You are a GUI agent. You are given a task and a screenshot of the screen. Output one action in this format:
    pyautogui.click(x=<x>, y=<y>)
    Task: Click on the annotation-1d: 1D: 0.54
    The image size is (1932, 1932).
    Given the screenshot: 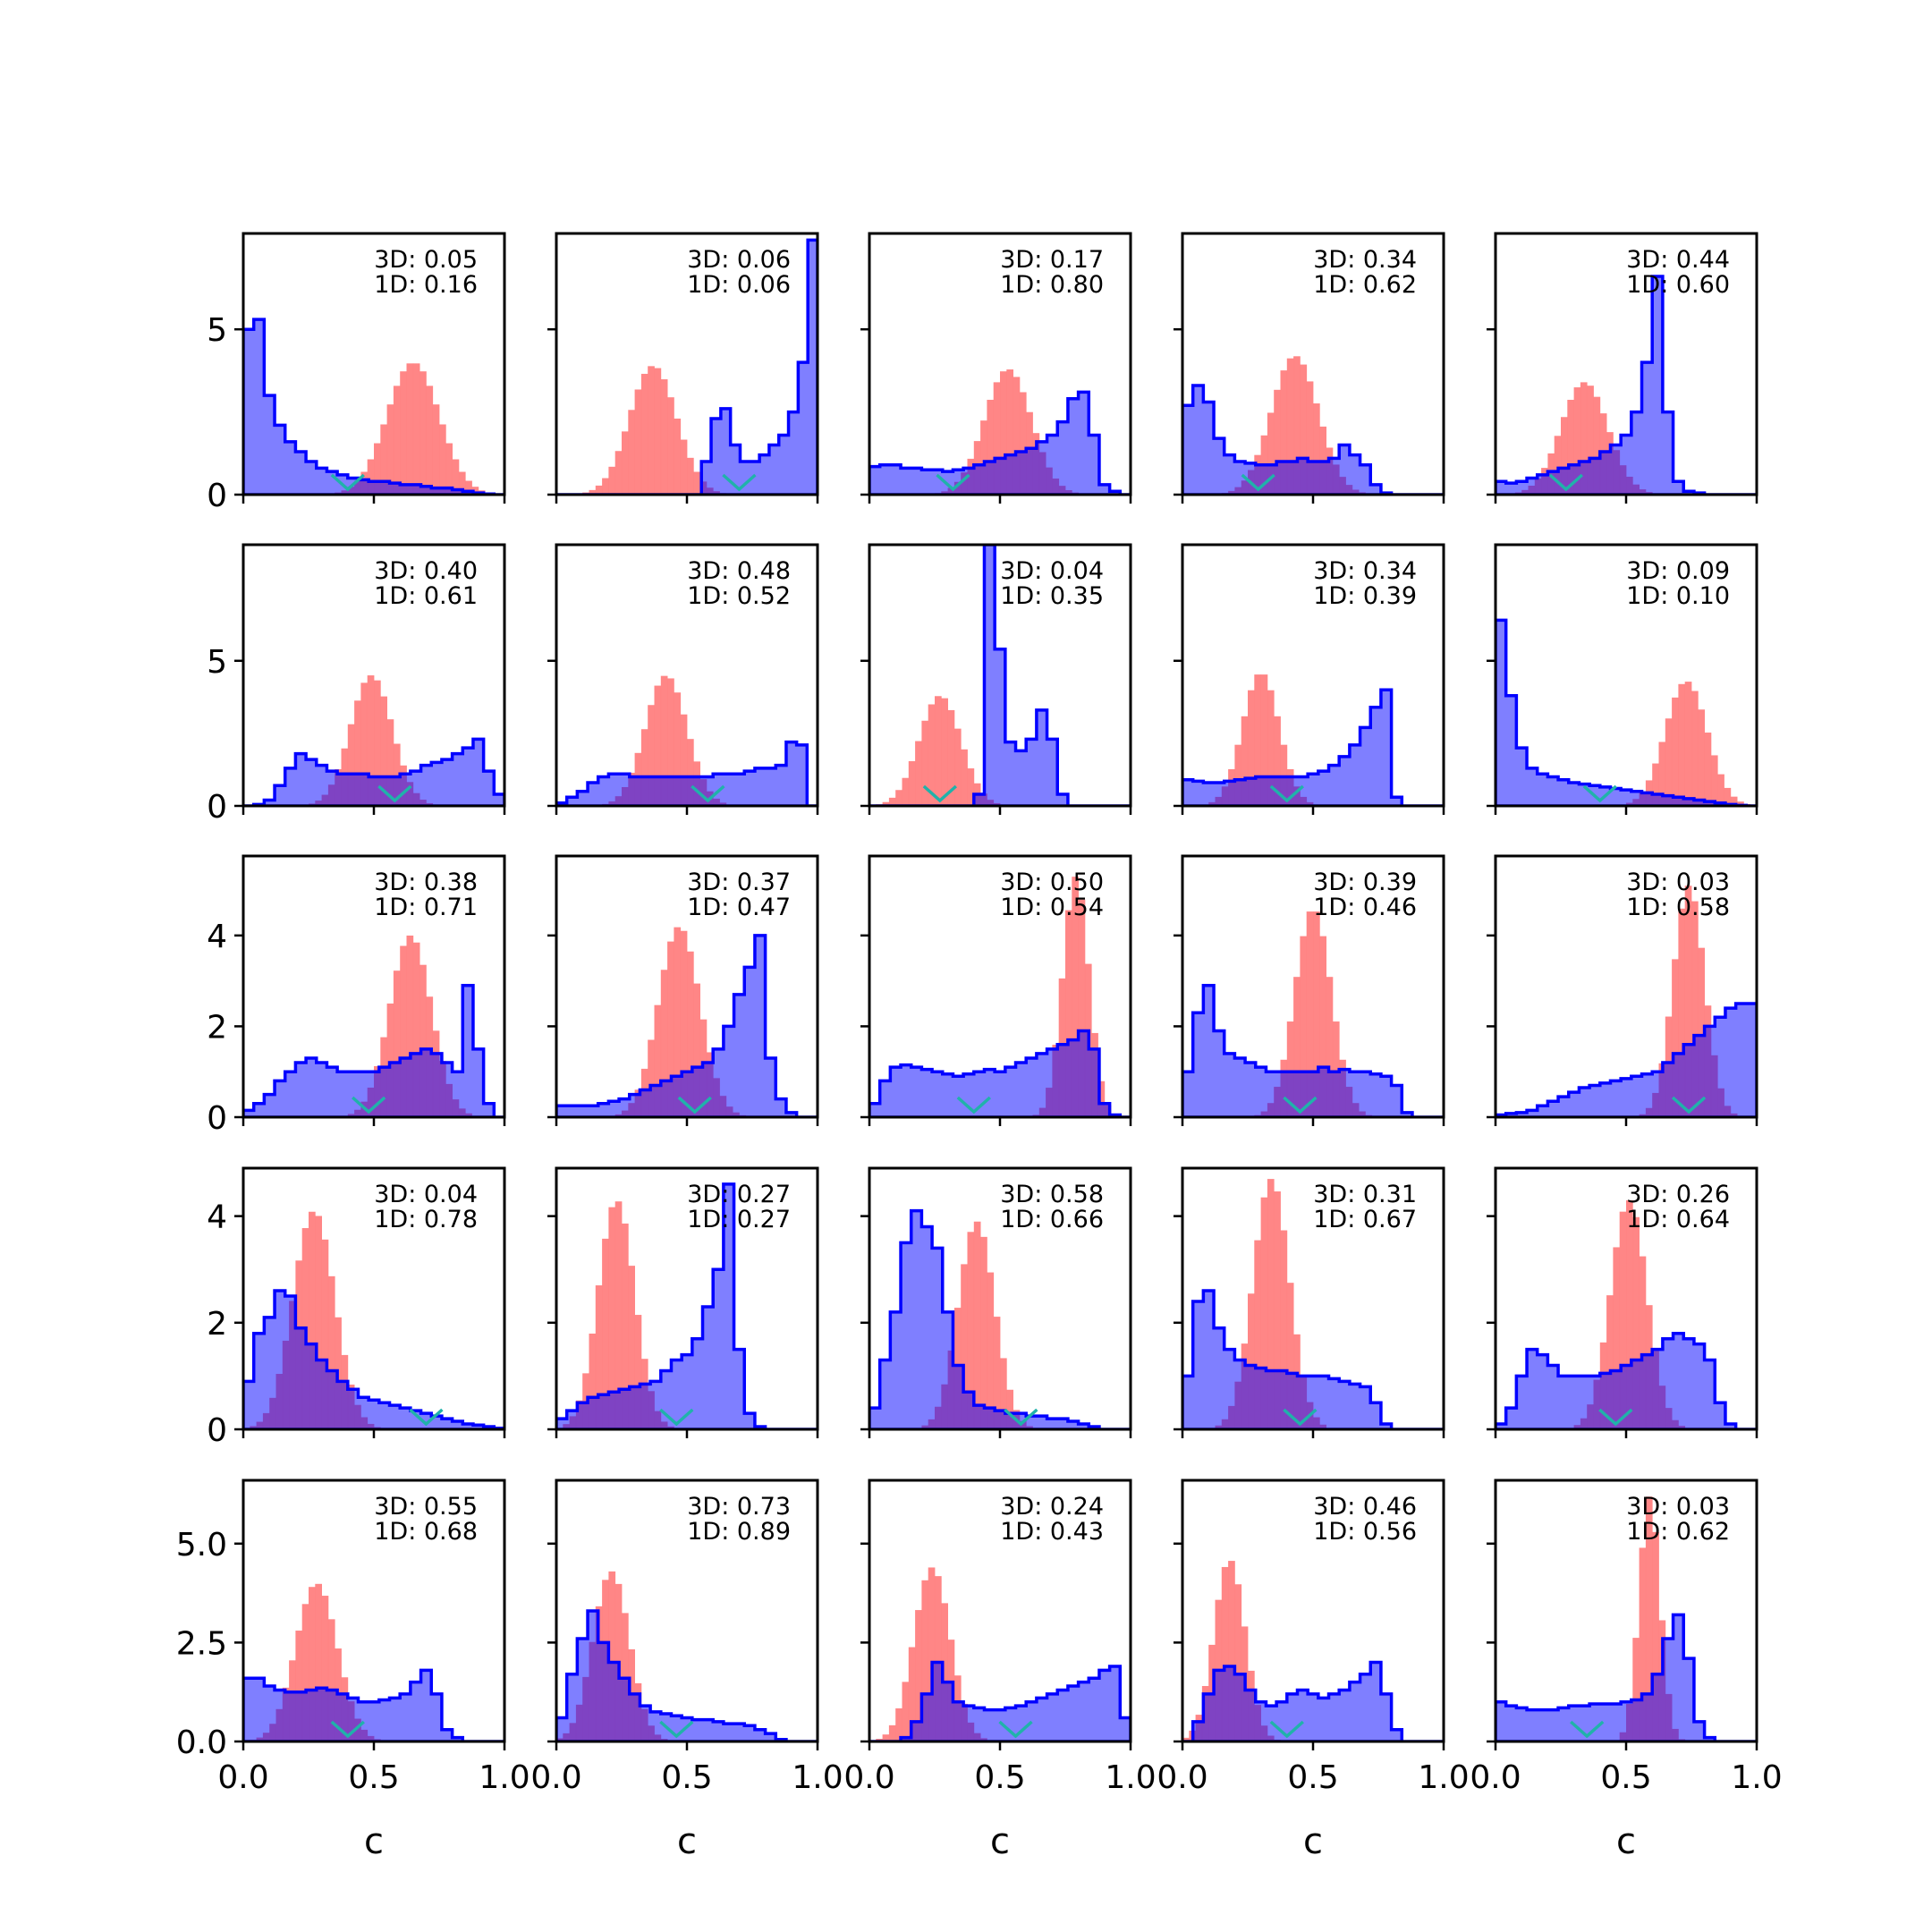 What is the action you would take?
    pyautogui.click(x=1052, y=907)
    